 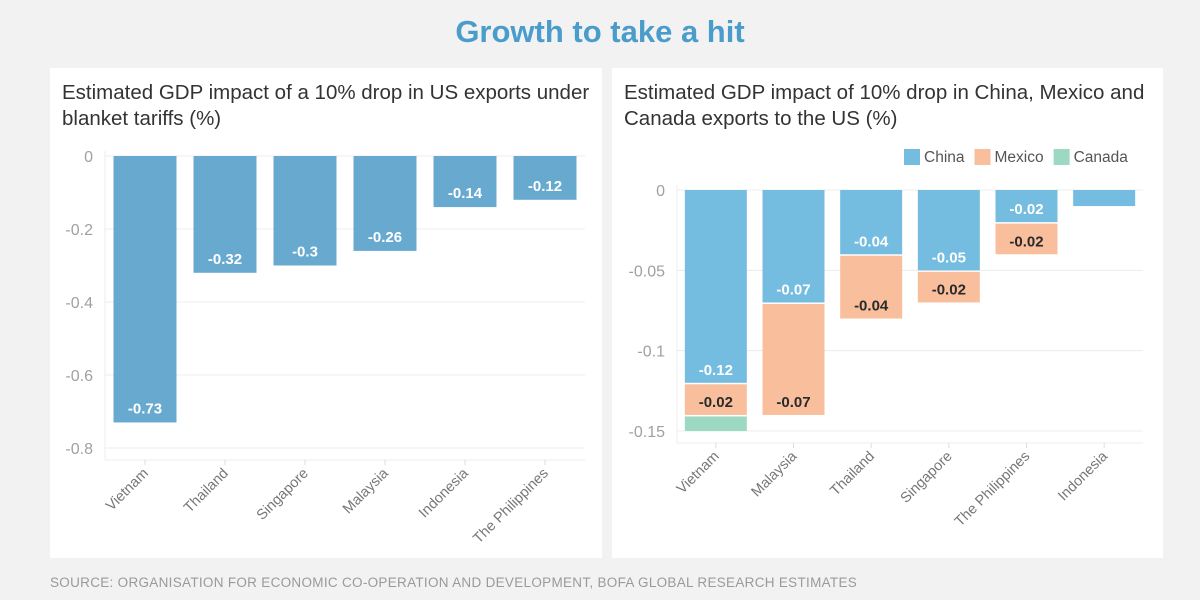 I want to click on data-label: -0.26, so click(x=385, y=237).